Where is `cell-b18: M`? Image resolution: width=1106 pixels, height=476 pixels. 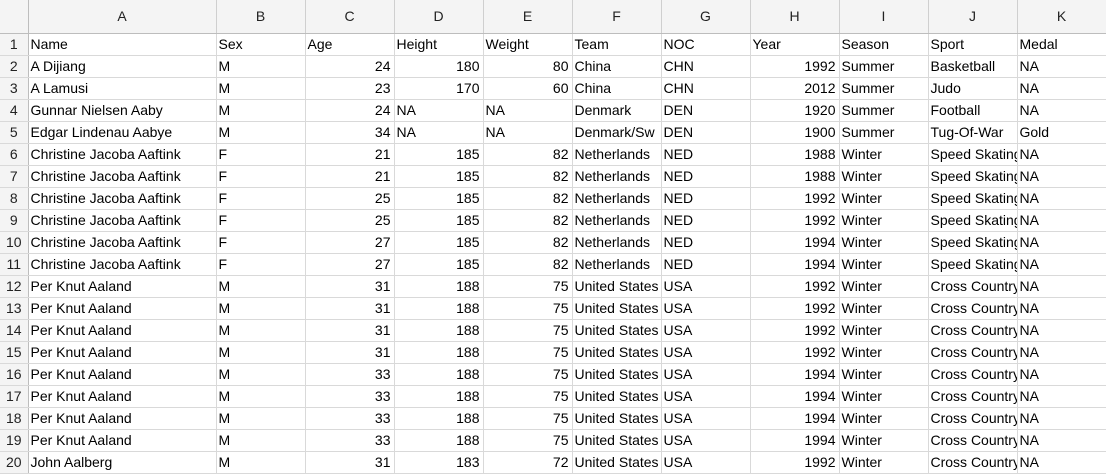 cell-b18: M is located at coordinates (261, 418).